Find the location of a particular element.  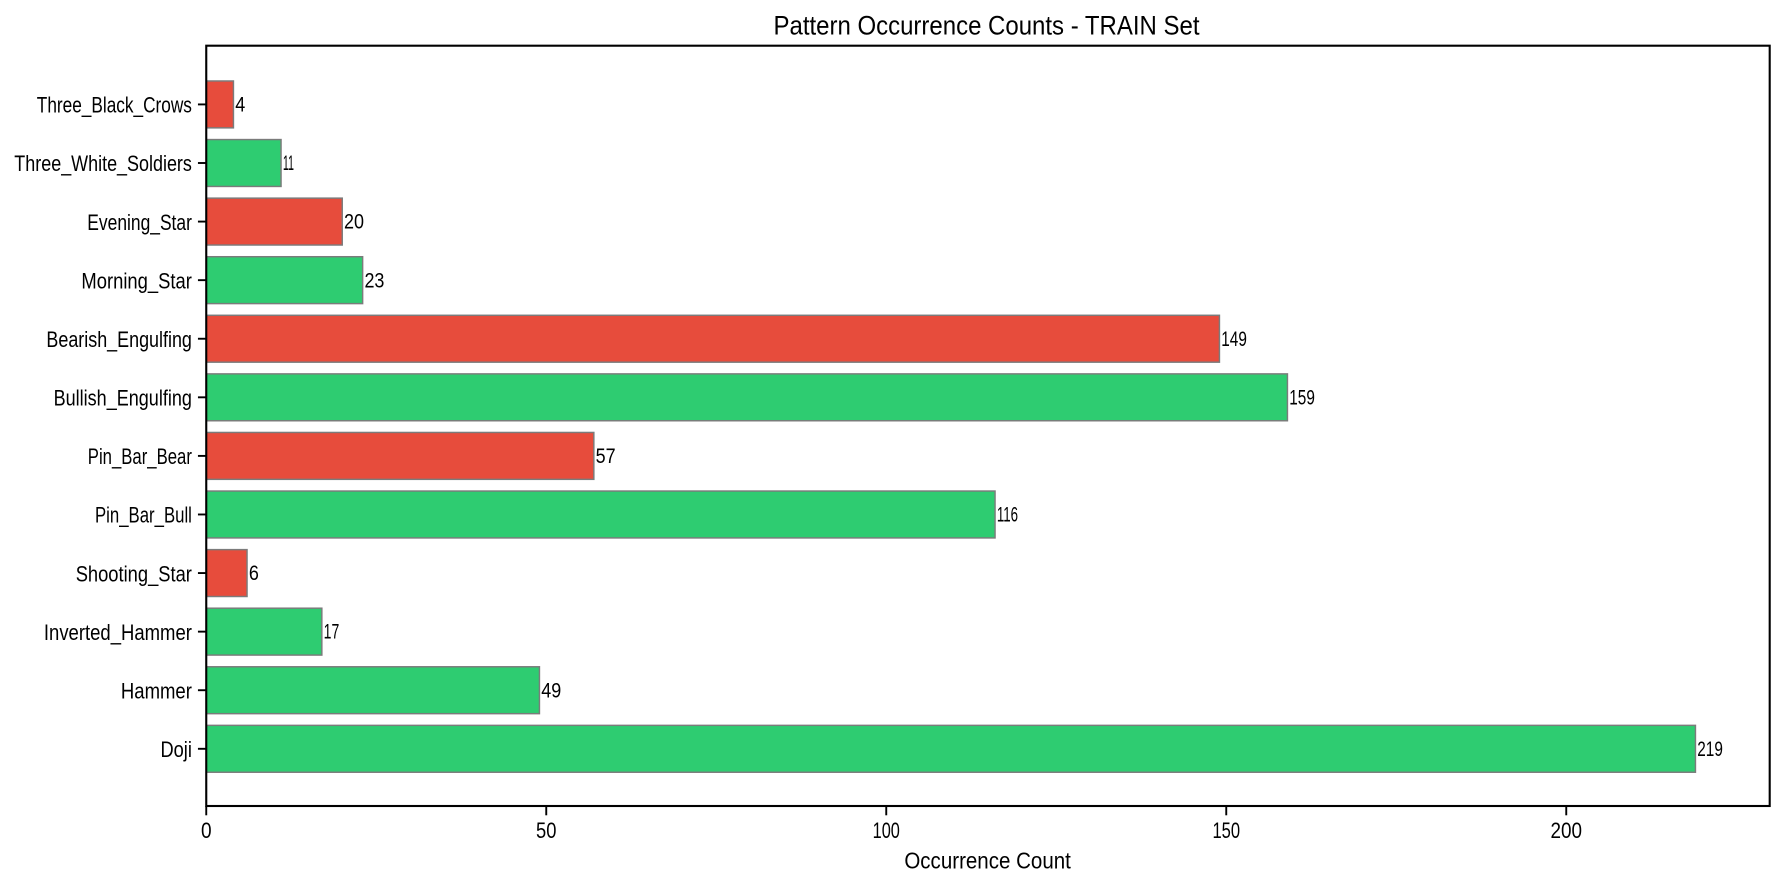

svg-text: Doji is located at coordinates (176, 749).